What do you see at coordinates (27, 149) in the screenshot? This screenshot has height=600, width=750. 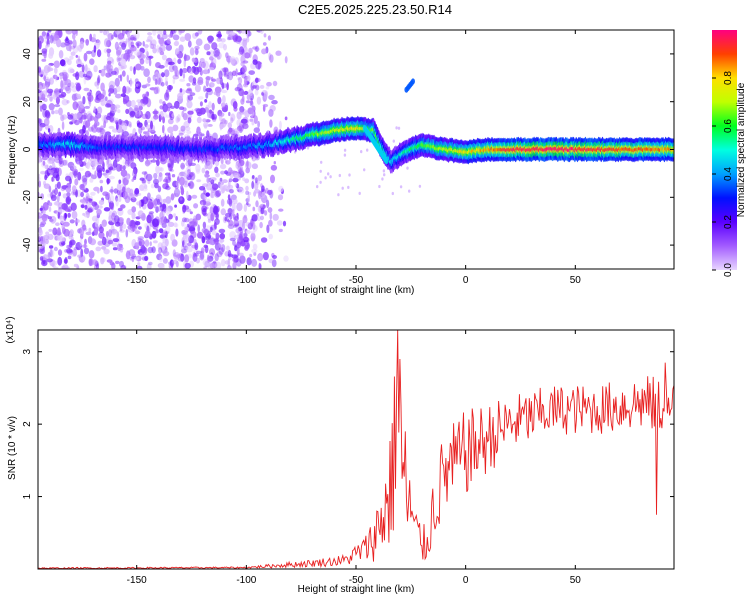 I see `spectrogram-y-tick-label: 0` at bounding box center [27, 149].